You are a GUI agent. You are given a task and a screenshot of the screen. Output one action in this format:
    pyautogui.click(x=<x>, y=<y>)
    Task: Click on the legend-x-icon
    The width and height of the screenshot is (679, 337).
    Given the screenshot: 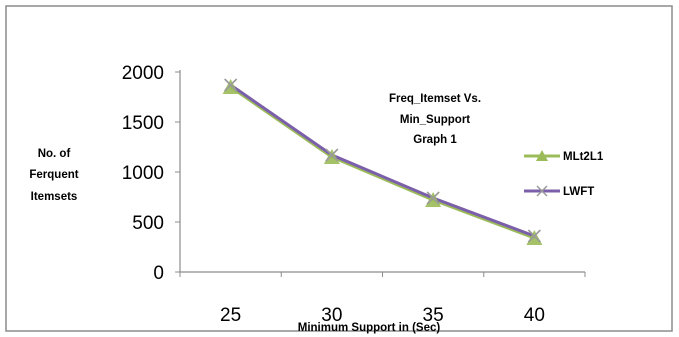 What is the action you would take?
    pyautogui.click(x=542, y=191)
    